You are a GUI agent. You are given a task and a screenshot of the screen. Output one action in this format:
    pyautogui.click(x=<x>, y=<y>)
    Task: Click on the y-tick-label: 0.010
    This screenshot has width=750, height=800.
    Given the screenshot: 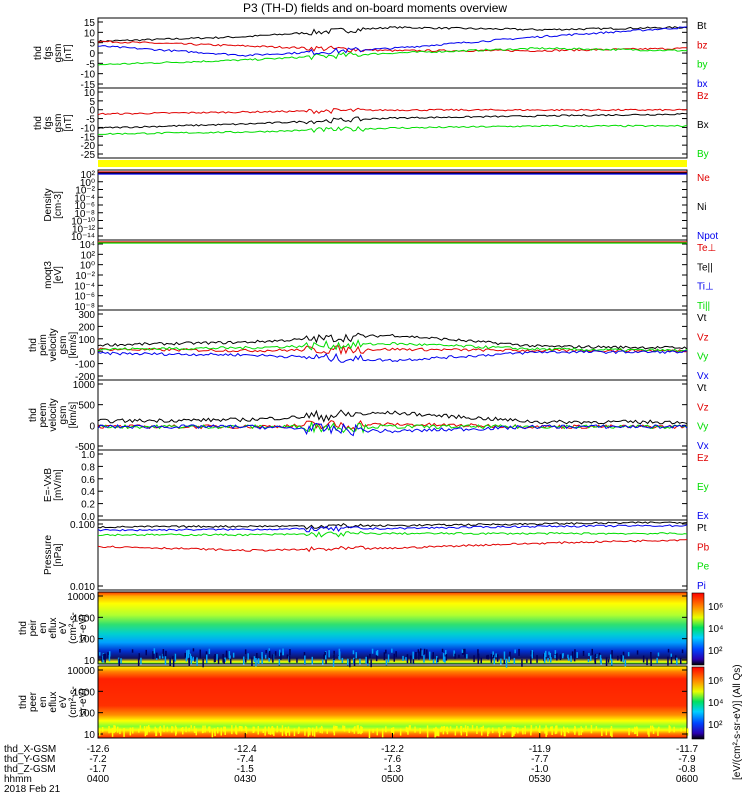 What is the action you would take?
    pyautogui.click(x=82, y=587)
    